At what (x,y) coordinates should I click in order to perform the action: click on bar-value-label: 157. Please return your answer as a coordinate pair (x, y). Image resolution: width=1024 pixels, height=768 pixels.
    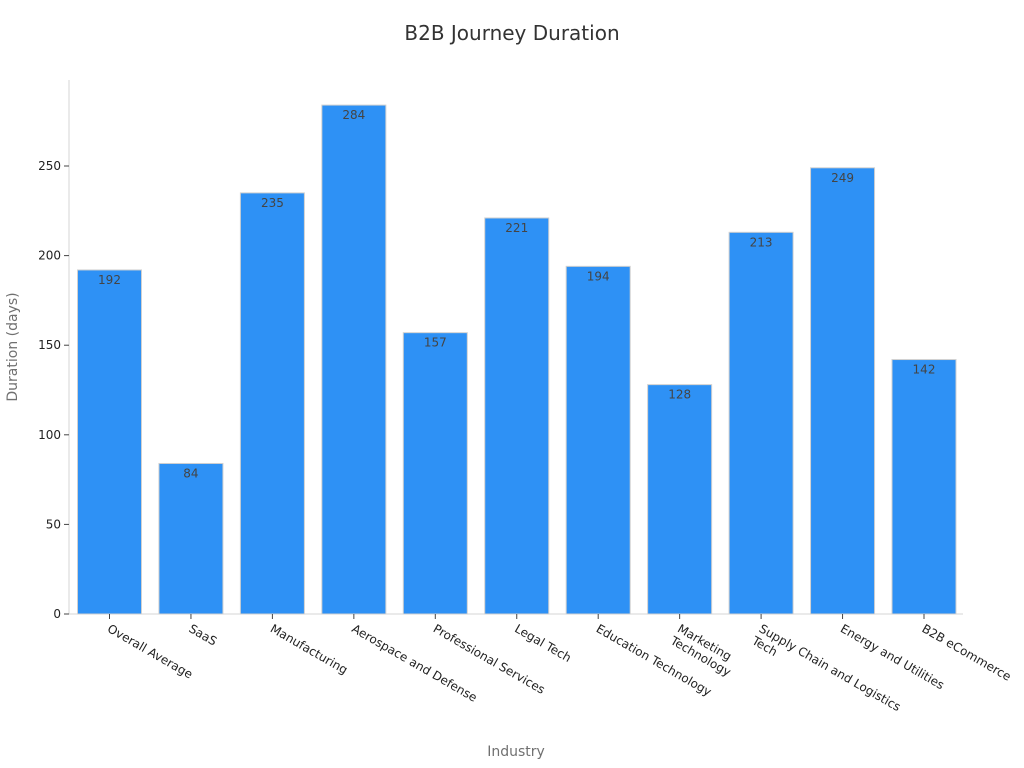
    Looking at the image, I should click on (435, 343).